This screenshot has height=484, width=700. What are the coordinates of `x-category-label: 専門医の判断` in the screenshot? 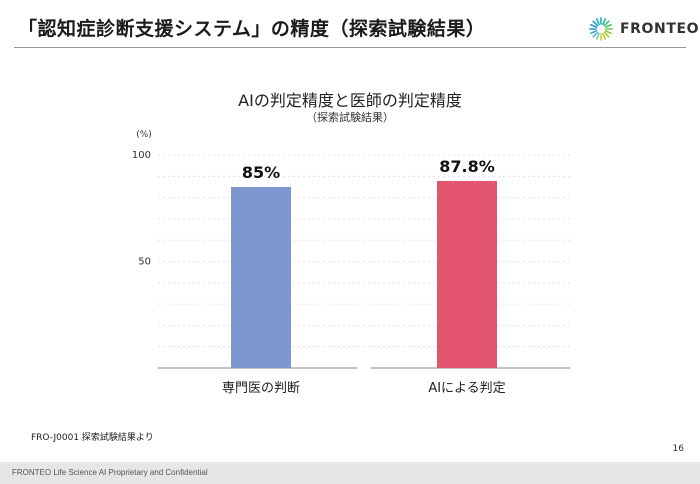 It's located at (261, 388).